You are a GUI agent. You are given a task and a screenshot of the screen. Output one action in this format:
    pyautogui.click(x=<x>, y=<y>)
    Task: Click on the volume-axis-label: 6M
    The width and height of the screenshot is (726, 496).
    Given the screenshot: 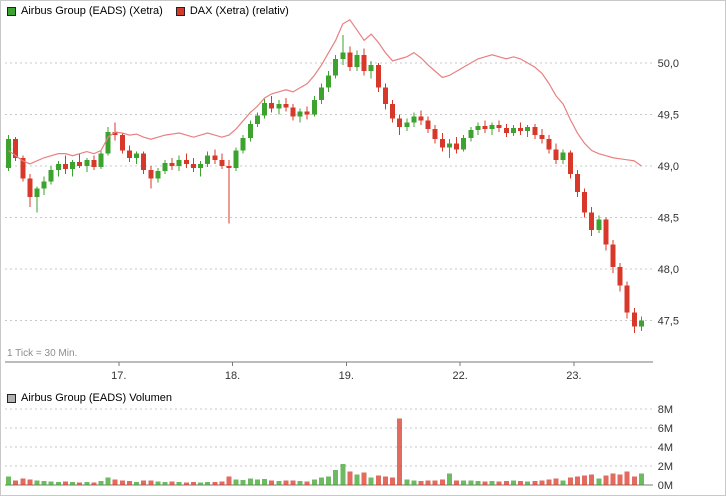 What is the action you would take?
    pyautogui.click(x=665, y=429)
    